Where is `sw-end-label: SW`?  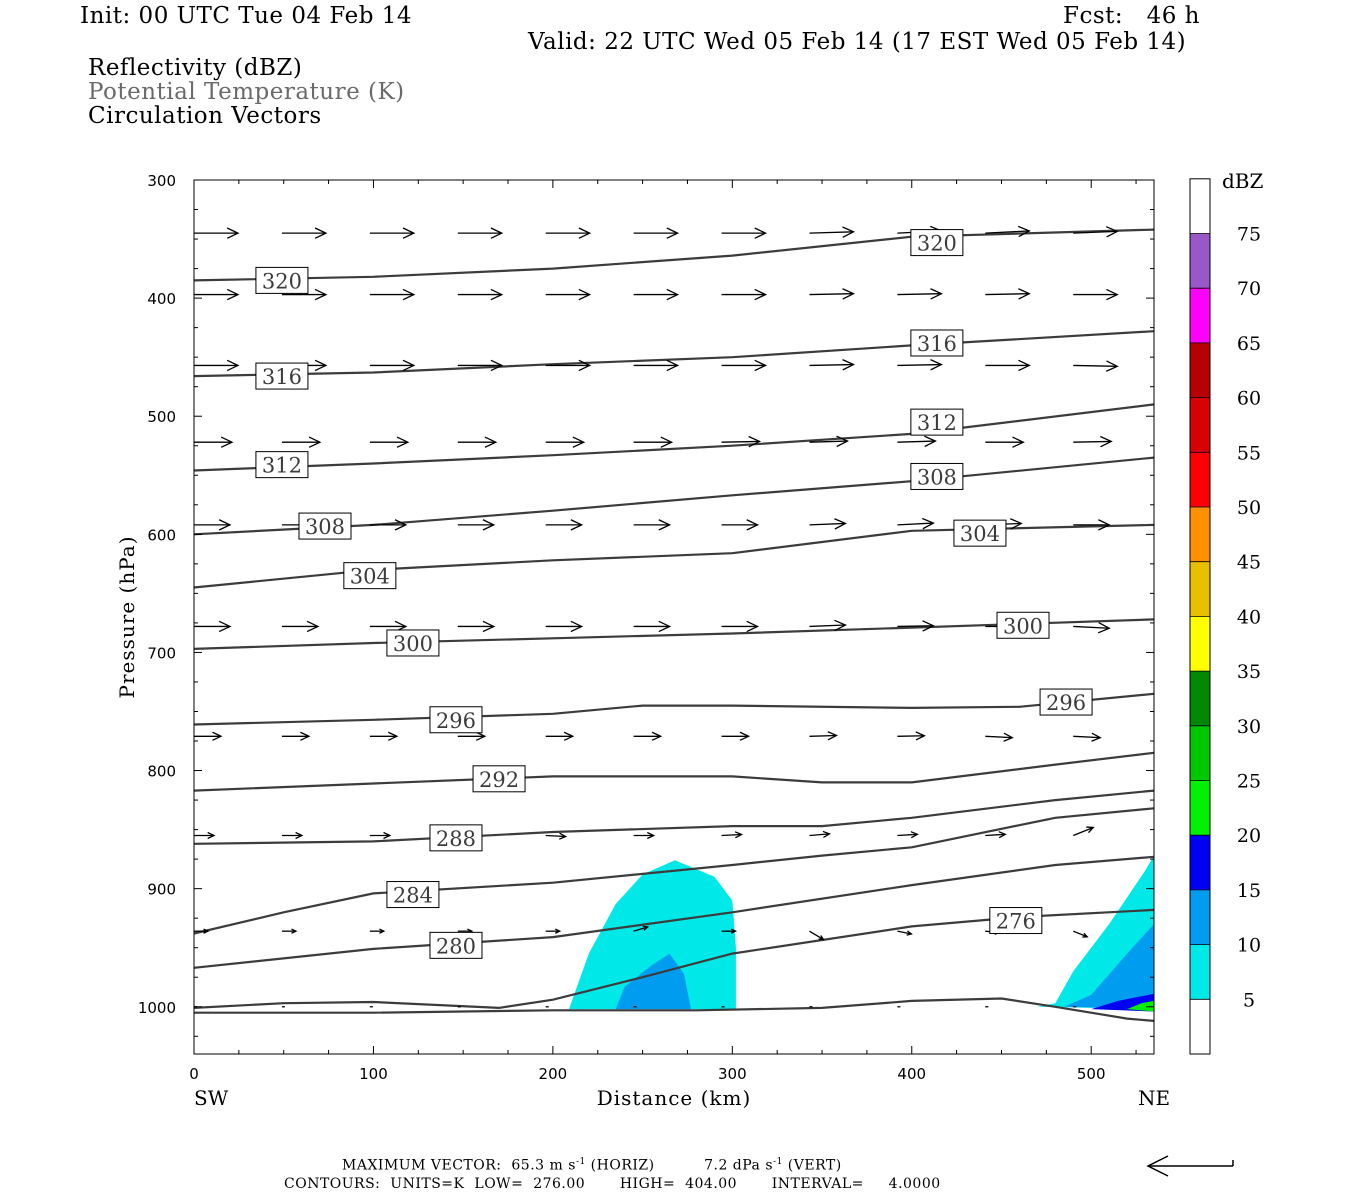
sw-end-label: SW is located at coordinates (211, 1098).